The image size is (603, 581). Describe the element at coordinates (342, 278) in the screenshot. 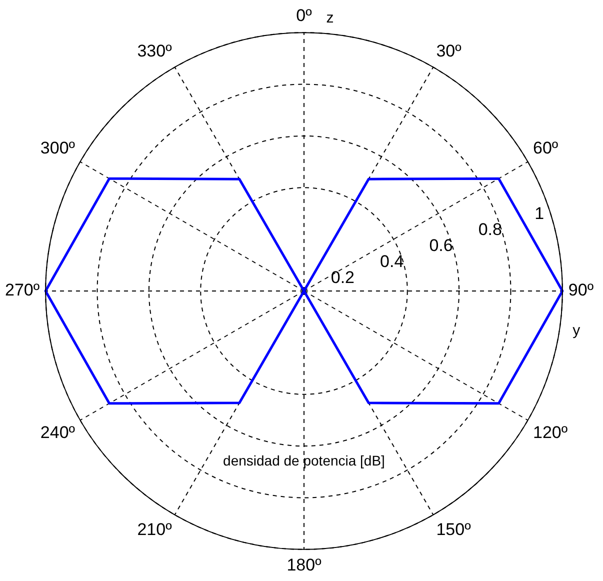

I see `y-tick-label: 0.2` at that location.